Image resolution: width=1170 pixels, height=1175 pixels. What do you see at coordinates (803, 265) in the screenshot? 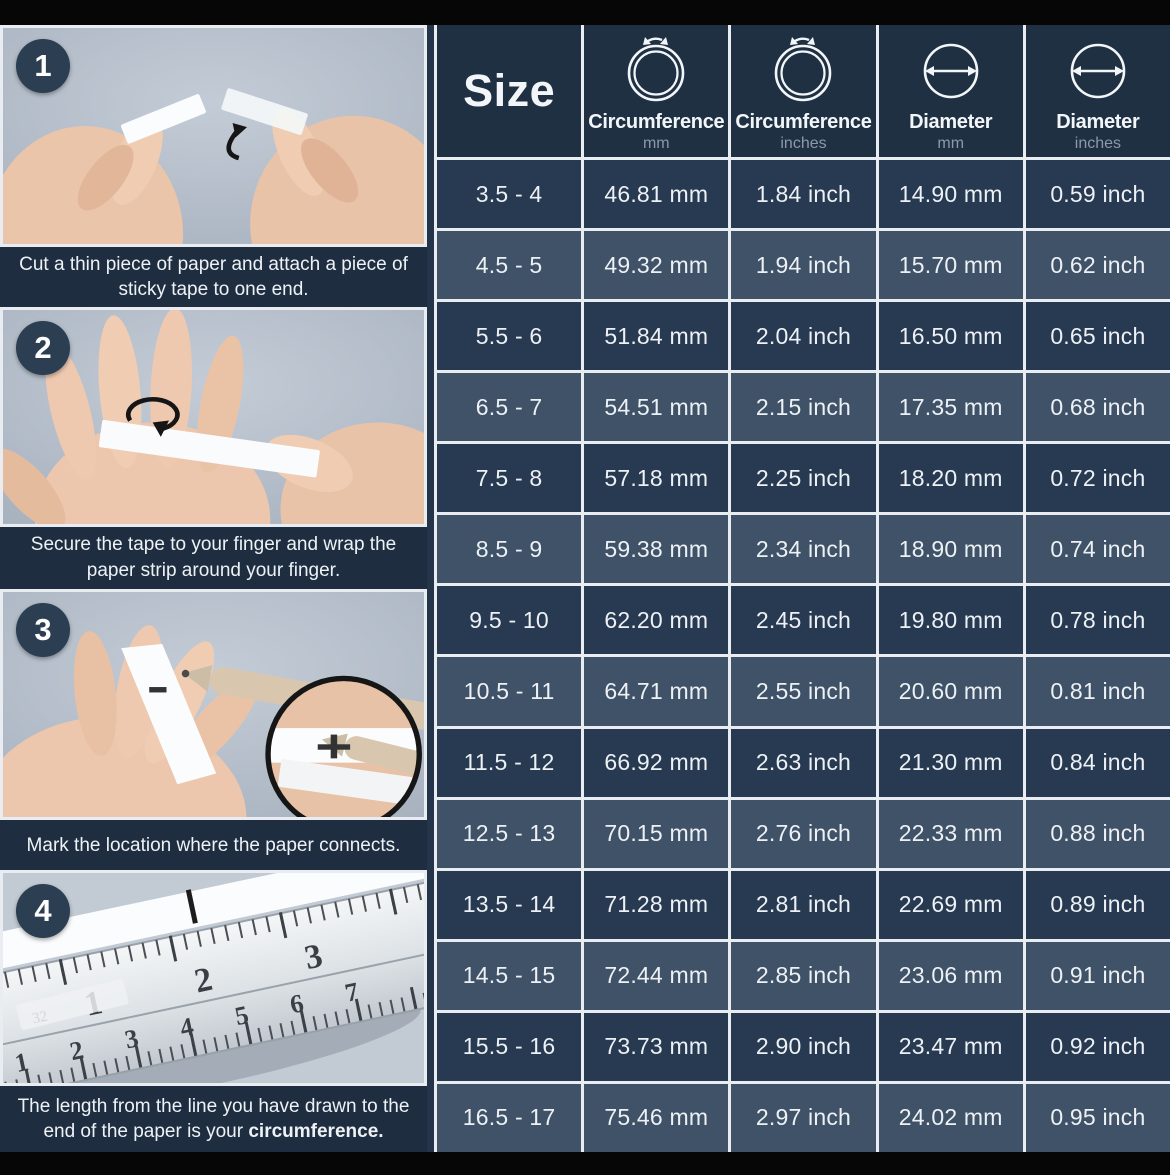
I see `value-cell: 1.94 inch` at bounding box center [803, 265].